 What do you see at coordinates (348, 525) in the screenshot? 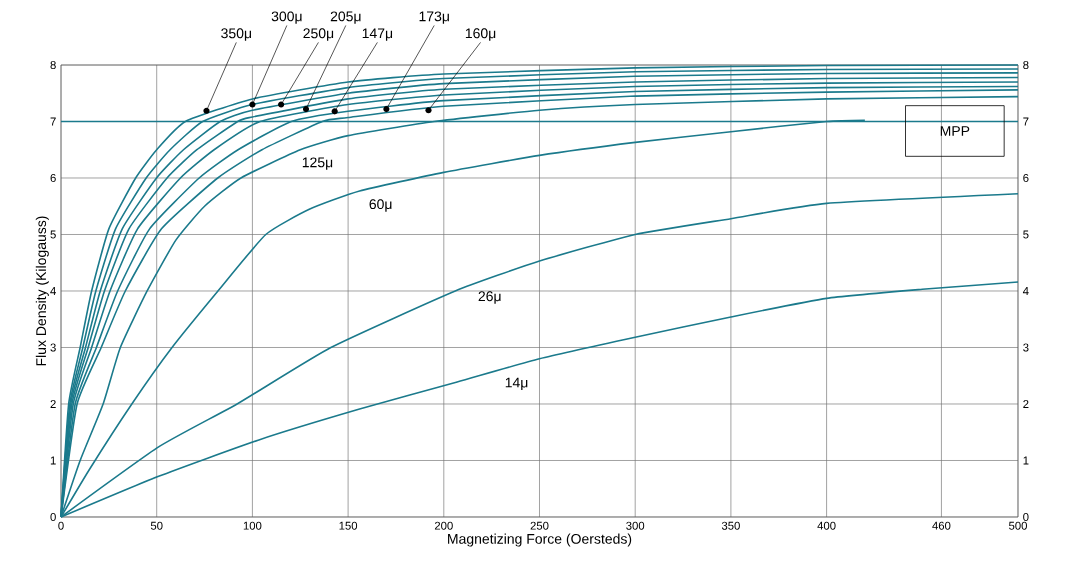
I see `x-tick-label: 150` at bounding box center [348, 525].